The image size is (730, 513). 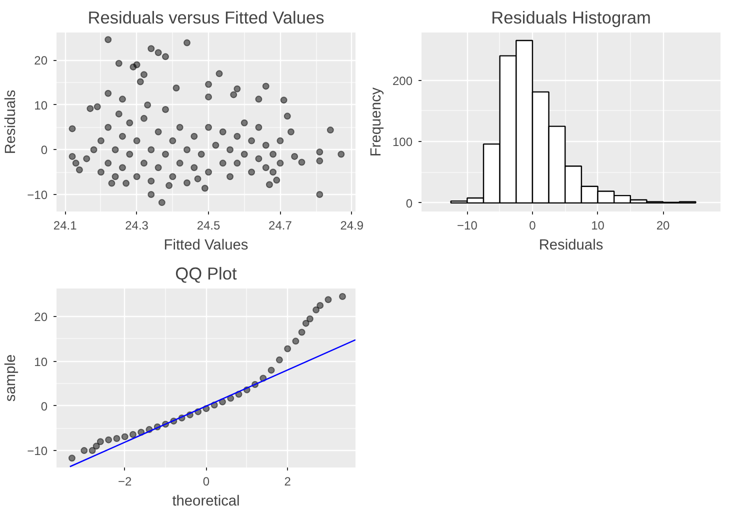 What do you see at coordinates (352, 225) in the screenshot?
I see `x-tick-label: 24.9` at bounding box center [352, 225].